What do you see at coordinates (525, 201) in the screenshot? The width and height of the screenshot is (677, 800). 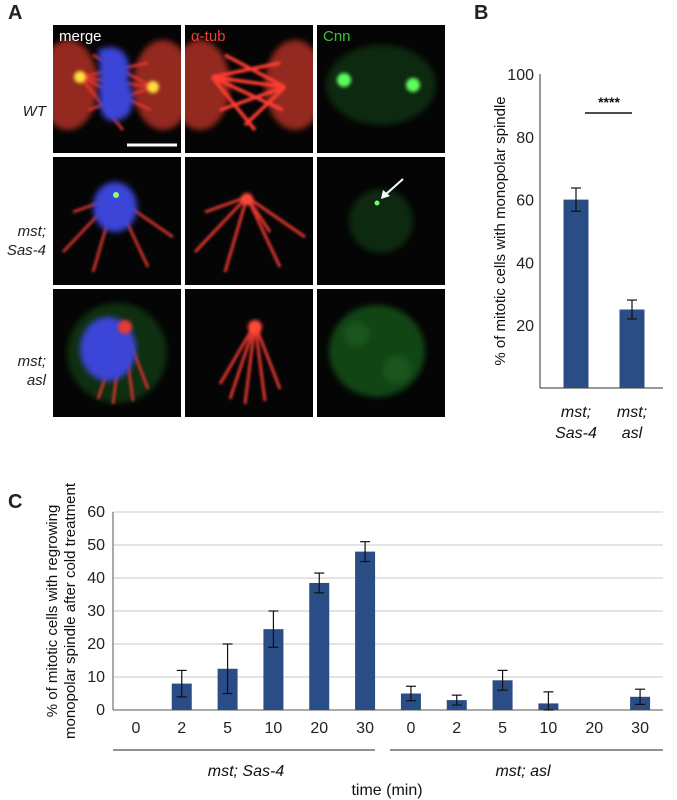 I see `chart-b-ytick-label: 60` at bounding box center [525, 201].